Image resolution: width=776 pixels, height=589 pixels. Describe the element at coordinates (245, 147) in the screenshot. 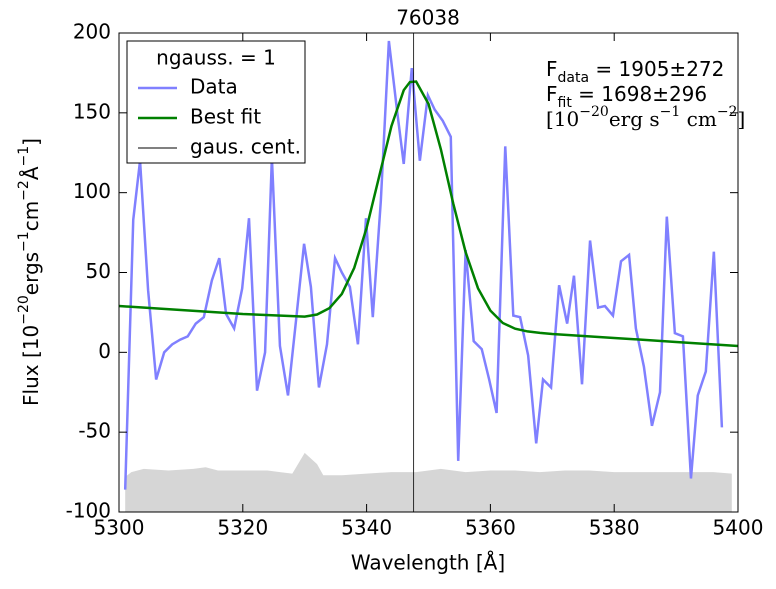

I see `legend-label: gaus. cent.` at that location.